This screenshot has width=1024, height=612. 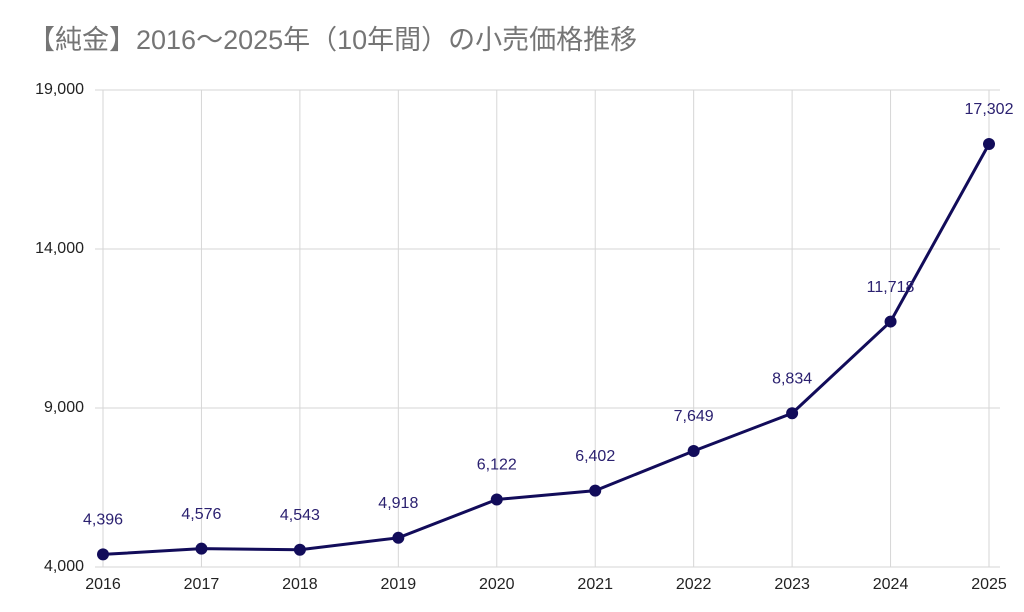 What do you see at coordinates (497, 584) in the screenshot?
I see `x-tick-label: 2020` at bounding box center [497, 584].